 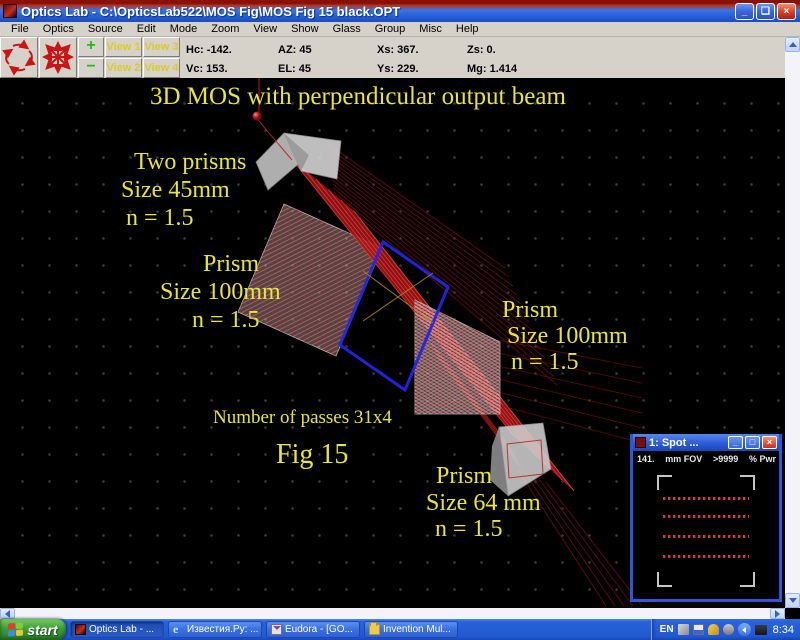 I want to click on readout-mg: Mg: 1.414, so click(x=492, y=69).